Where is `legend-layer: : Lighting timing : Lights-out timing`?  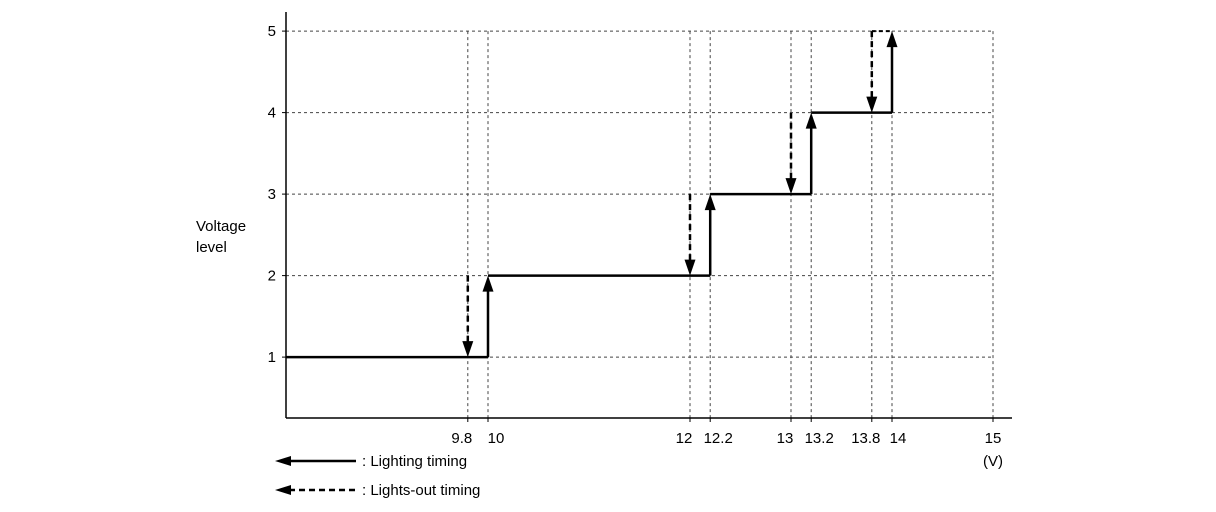 legend-layer: : Lighting timing : Lights-out timing is located at coordinates (377, 476).